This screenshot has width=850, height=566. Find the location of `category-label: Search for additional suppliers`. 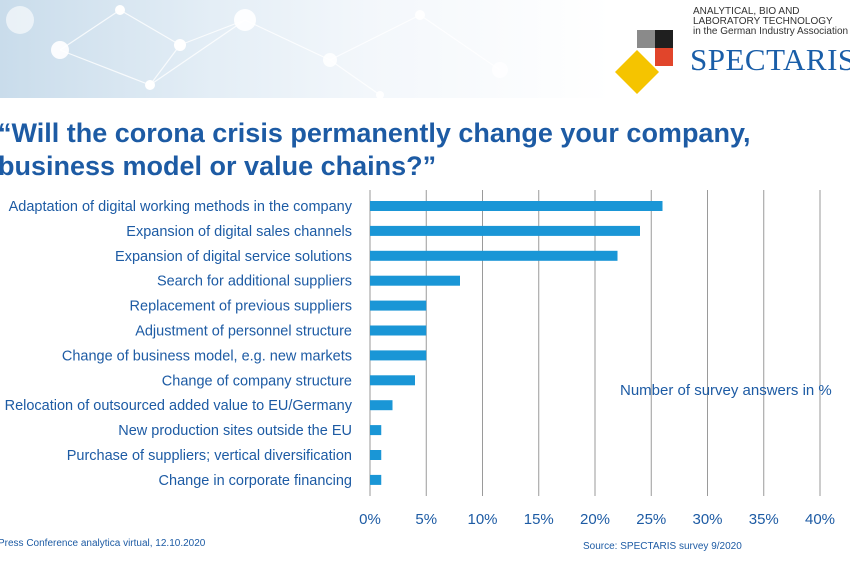

category-label: Search for additional suppliers is located at coordinates (254, 282).